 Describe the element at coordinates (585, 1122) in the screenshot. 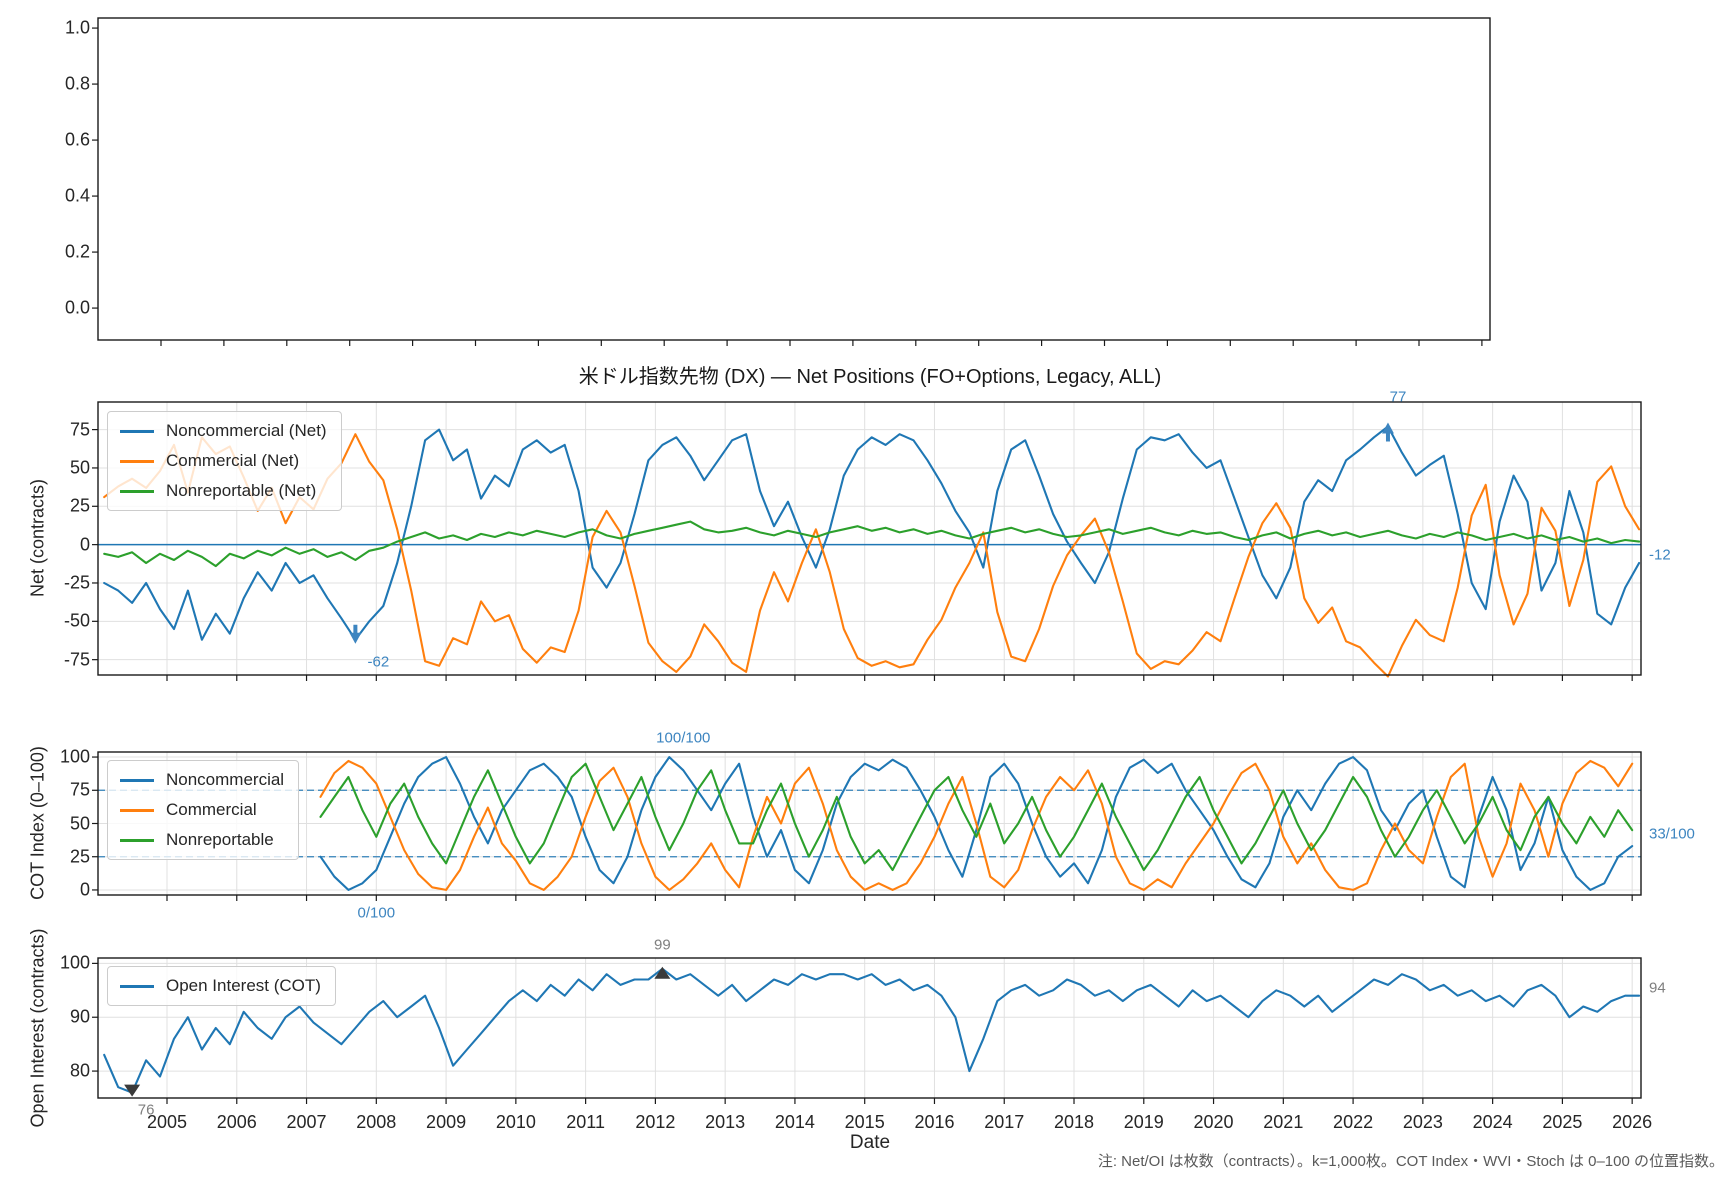

I see `xtick-year-label: 2011` at that location.